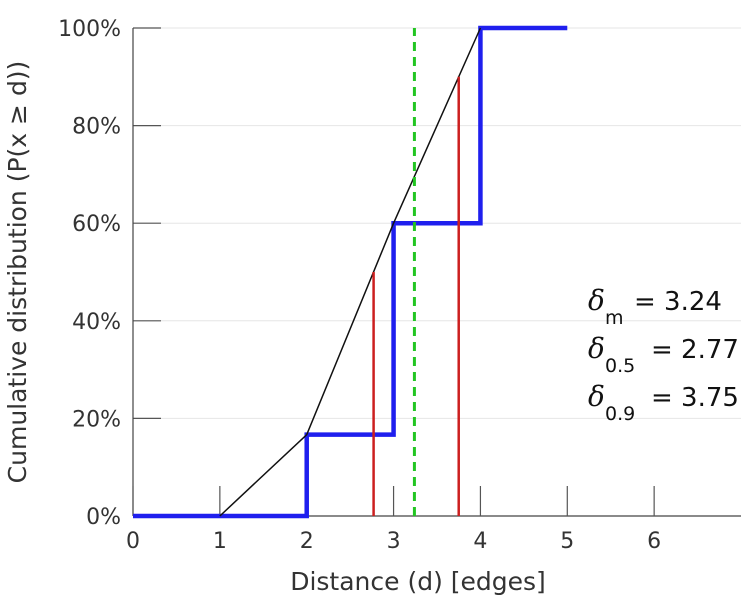  I want to click on annotation-mean: δ m = 3.24, so click(655, 306).